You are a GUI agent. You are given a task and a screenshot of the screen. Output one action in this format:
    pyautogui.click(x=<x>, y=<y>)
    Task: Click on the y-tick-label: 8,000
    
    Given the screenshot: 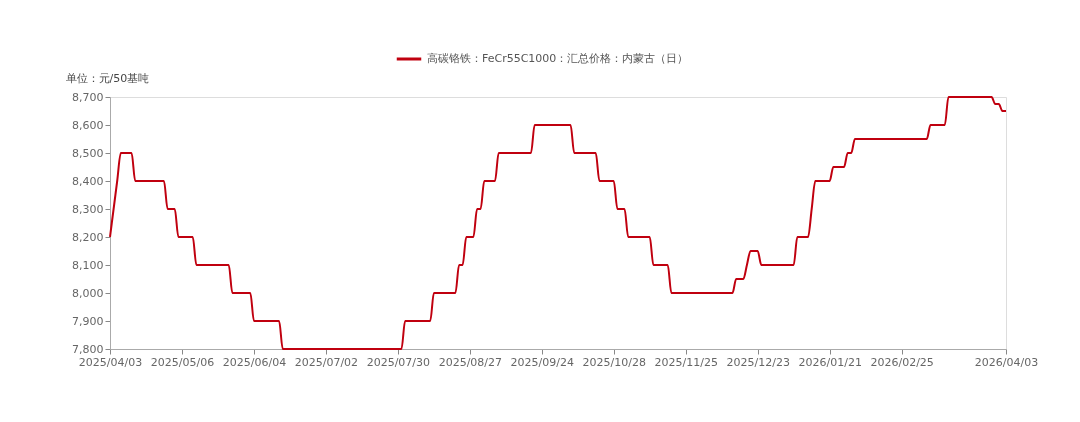 What is the action you would take?
    pyautogui.click(x=88, y=293)
    